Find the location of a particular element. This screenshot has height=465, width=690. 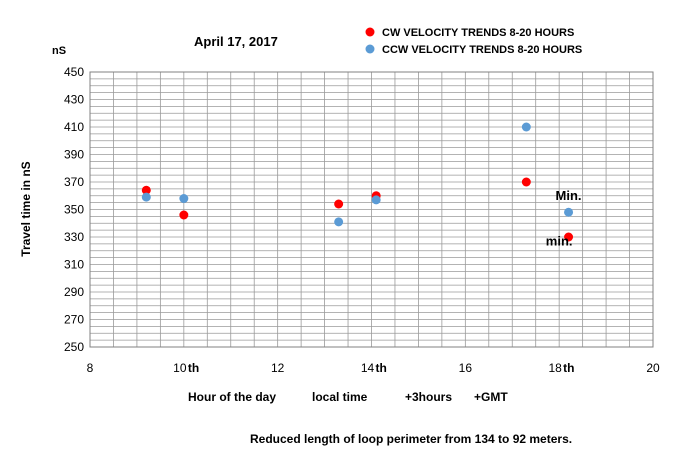

x-axis-label-part: Hour of the day is located at coordinates (232, 397).